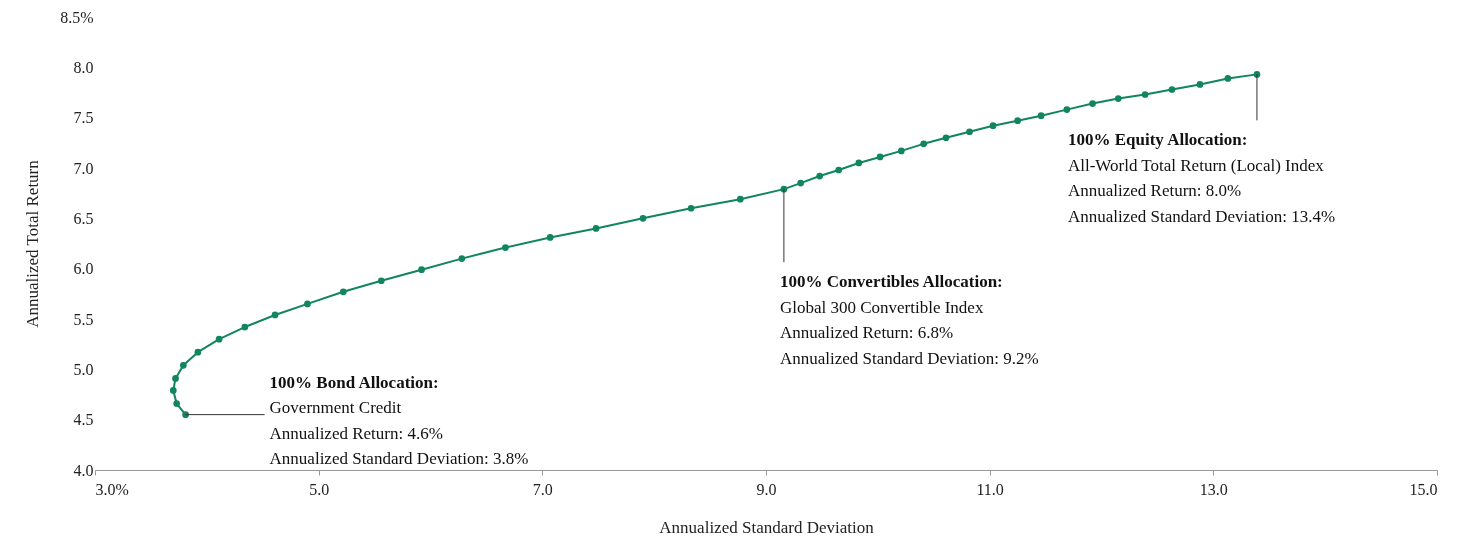 This screenshot has width=1465, height=542. Describe the element at coordinates (1213, 489) in the screenshot. I see `x-tick-label: 13.0` at that location.